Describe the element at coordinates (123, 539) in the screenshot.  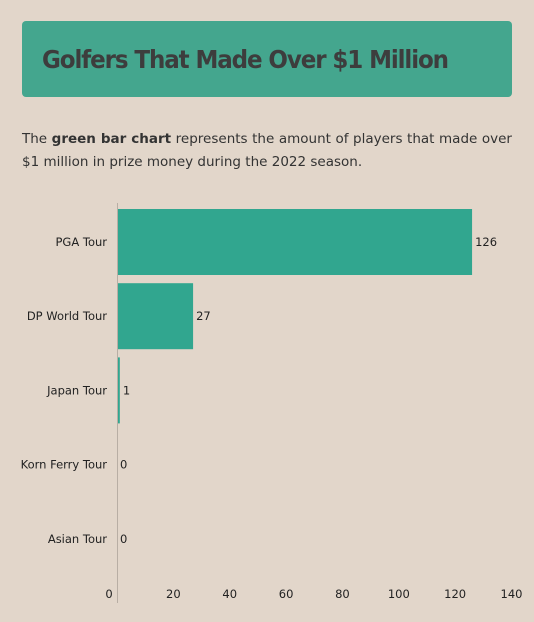
I see `data-label-4: 0` at that location.